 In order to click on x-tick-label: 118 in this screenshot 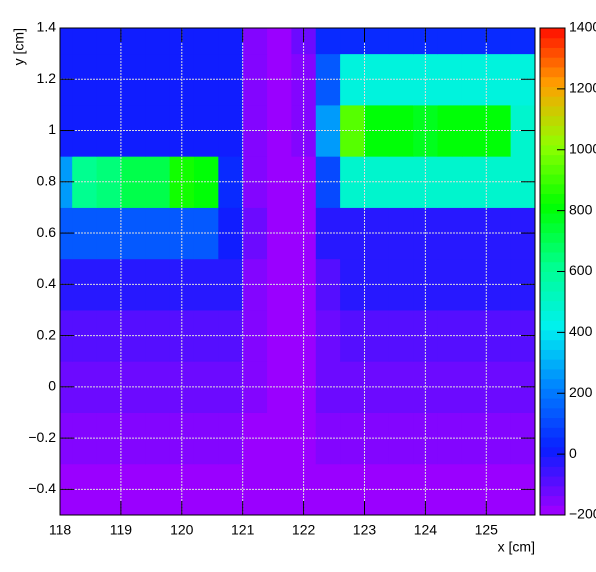, I will do `click(60, 530)`.